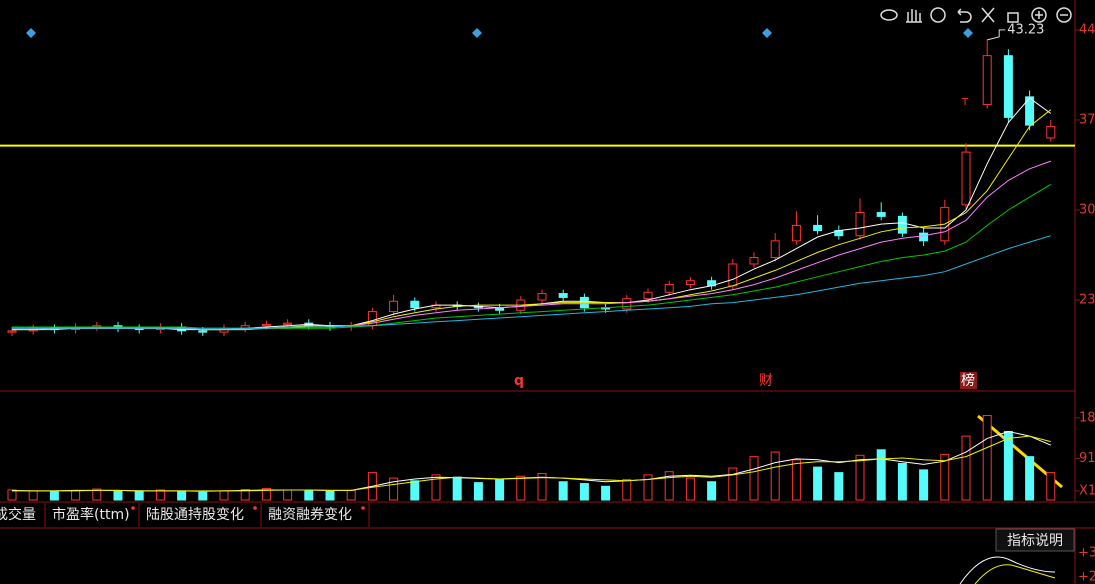 This screenshot has width=1095, height=584. Describe the element at coordinates (91, 514) in the screenshot. I see `tab: 市盈率(ttm)` at that location.